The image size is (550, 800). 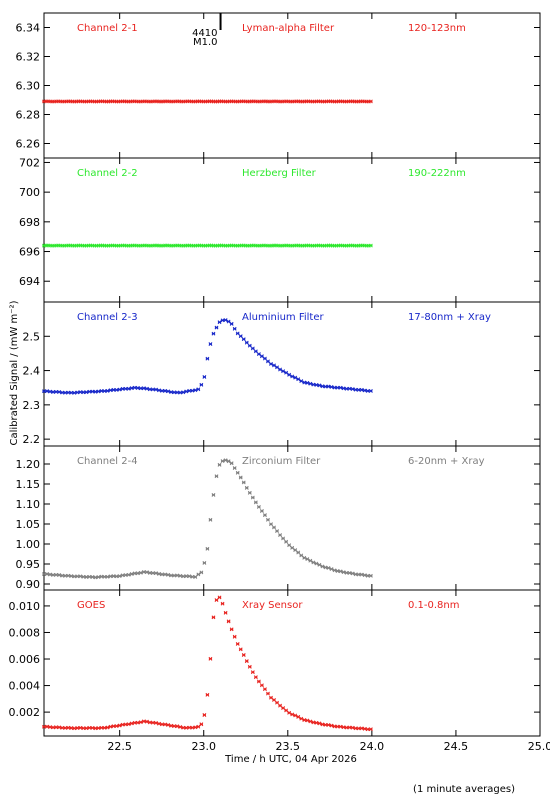 I want to click on panel-channel-label: Channel 2-3, so click(x=107, y=317).